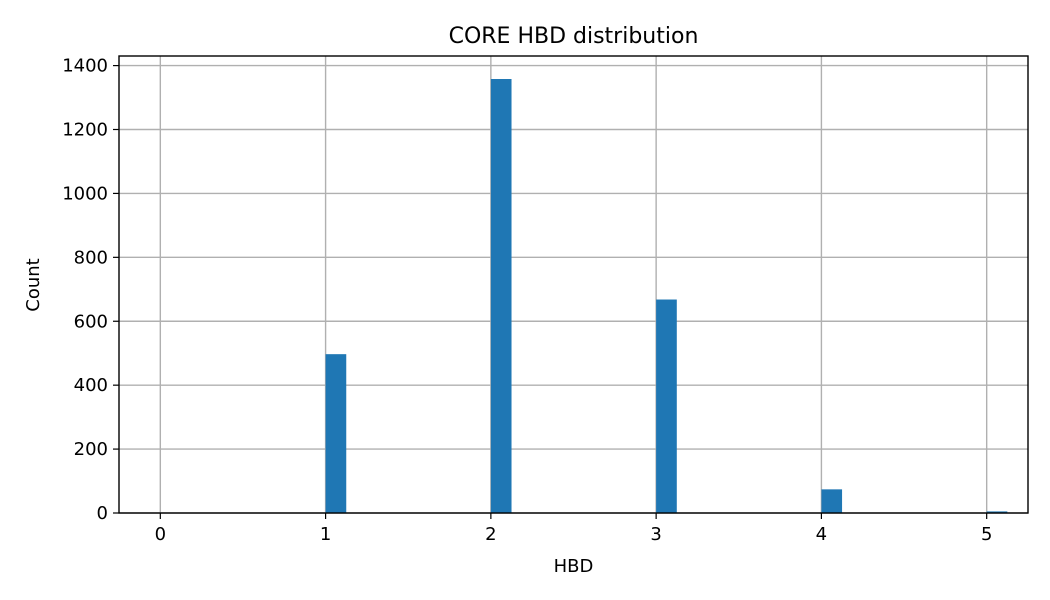  I want to click on x-axis-label: HBD, so click(574, 566).